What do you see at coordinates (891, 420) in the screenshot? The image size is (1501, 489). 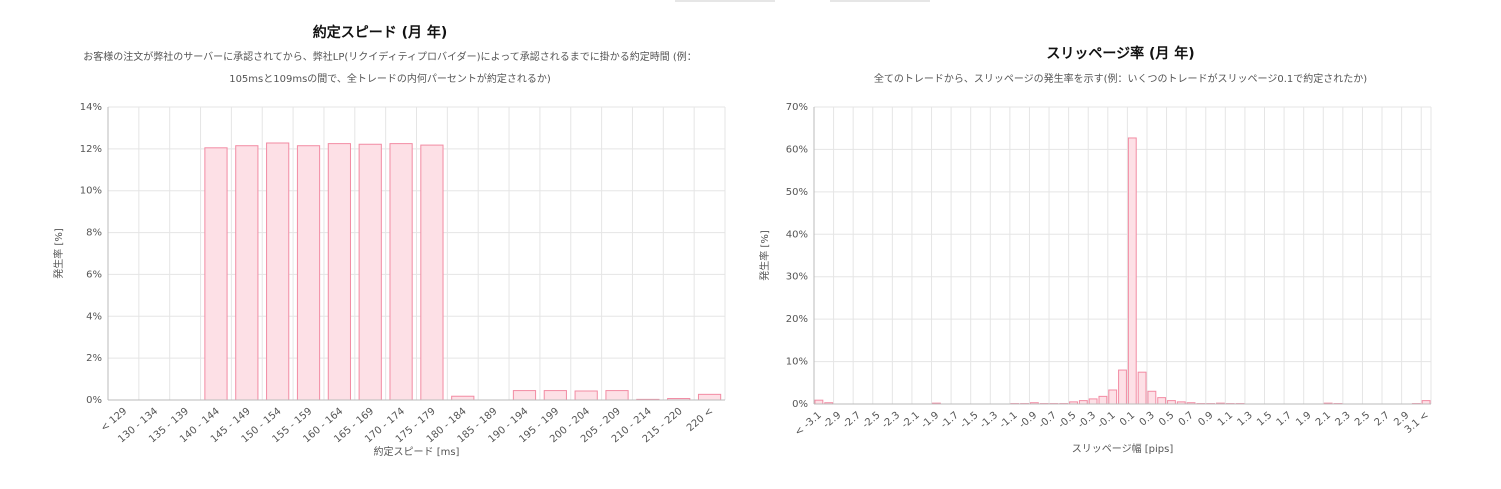 I see `x-tick-label: -2.3` at bounding box center [891, 420].